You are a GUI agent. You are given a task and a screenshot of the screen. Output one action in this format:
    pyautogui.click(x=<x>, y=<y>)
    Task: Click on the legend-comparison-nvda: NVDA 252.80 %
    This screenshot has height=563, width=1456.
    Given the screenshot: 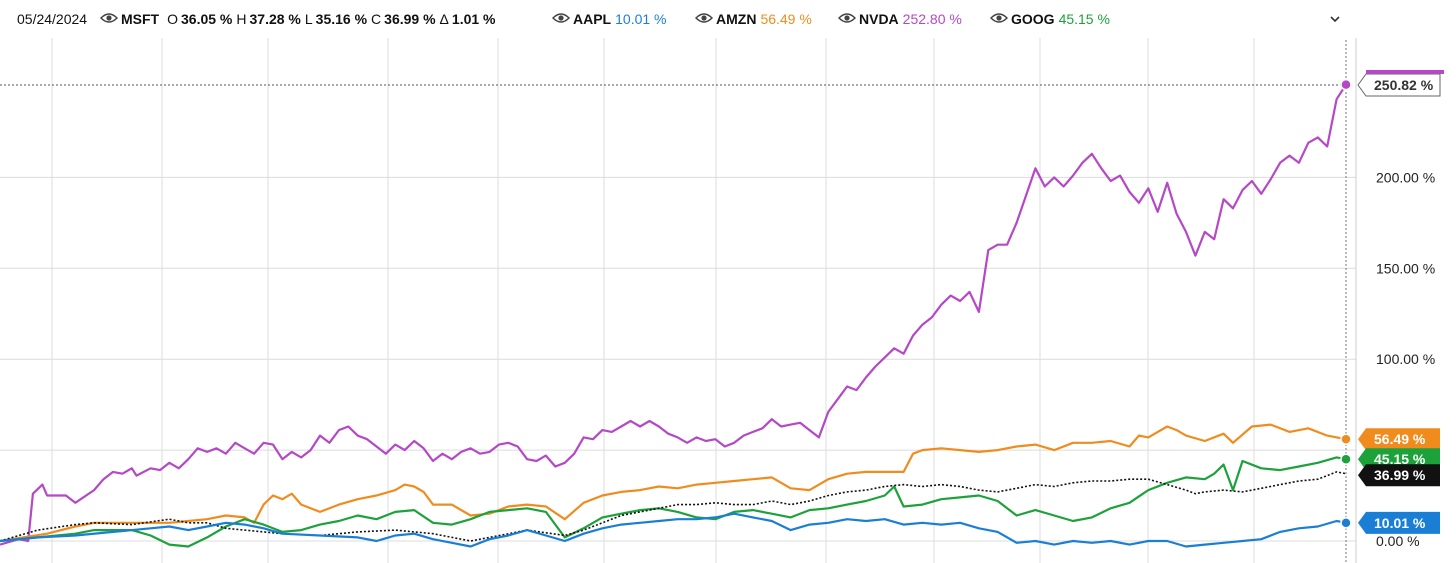 What is the action you would take?
    pyautogui.click(x=899, y=19)
    